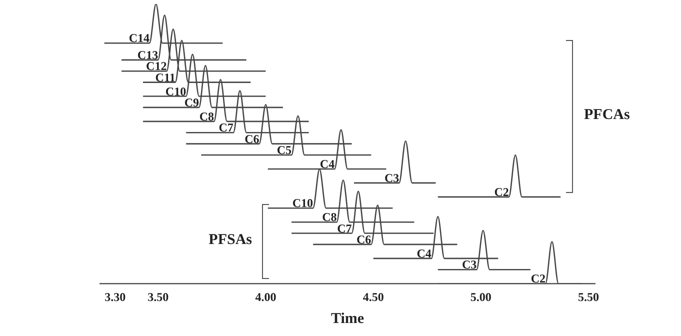 The image size is (681, 336). What do you see at coordinates (158, 297) in the screenshot?
I see `x-tick-label: 3.50` at bounding box center [158, 297].